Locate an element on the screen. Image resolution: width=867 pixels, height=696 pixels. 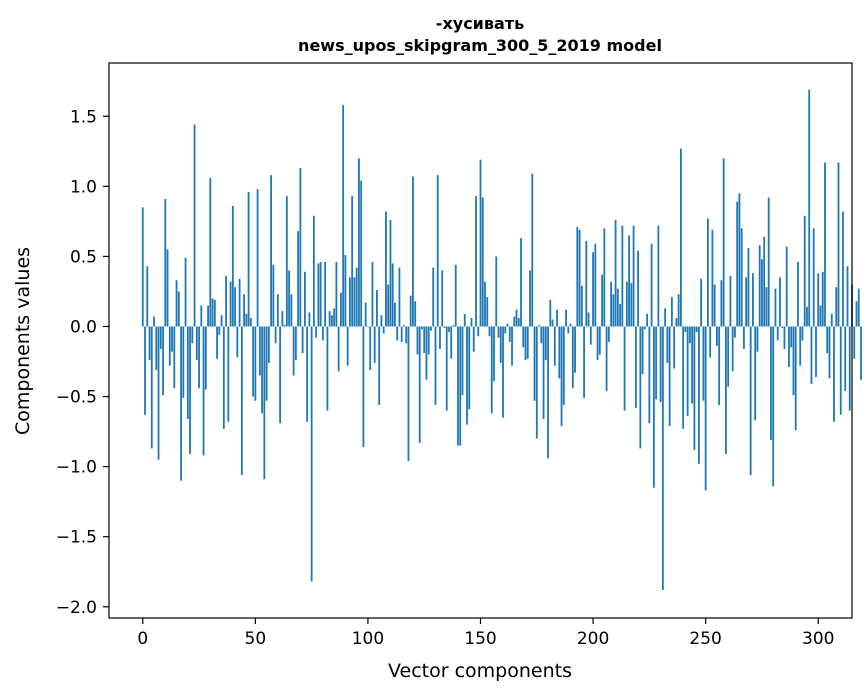
chart-title-line-2: news_upos_skipgram_300_5_2019 model is located at coordinates (480, 45).